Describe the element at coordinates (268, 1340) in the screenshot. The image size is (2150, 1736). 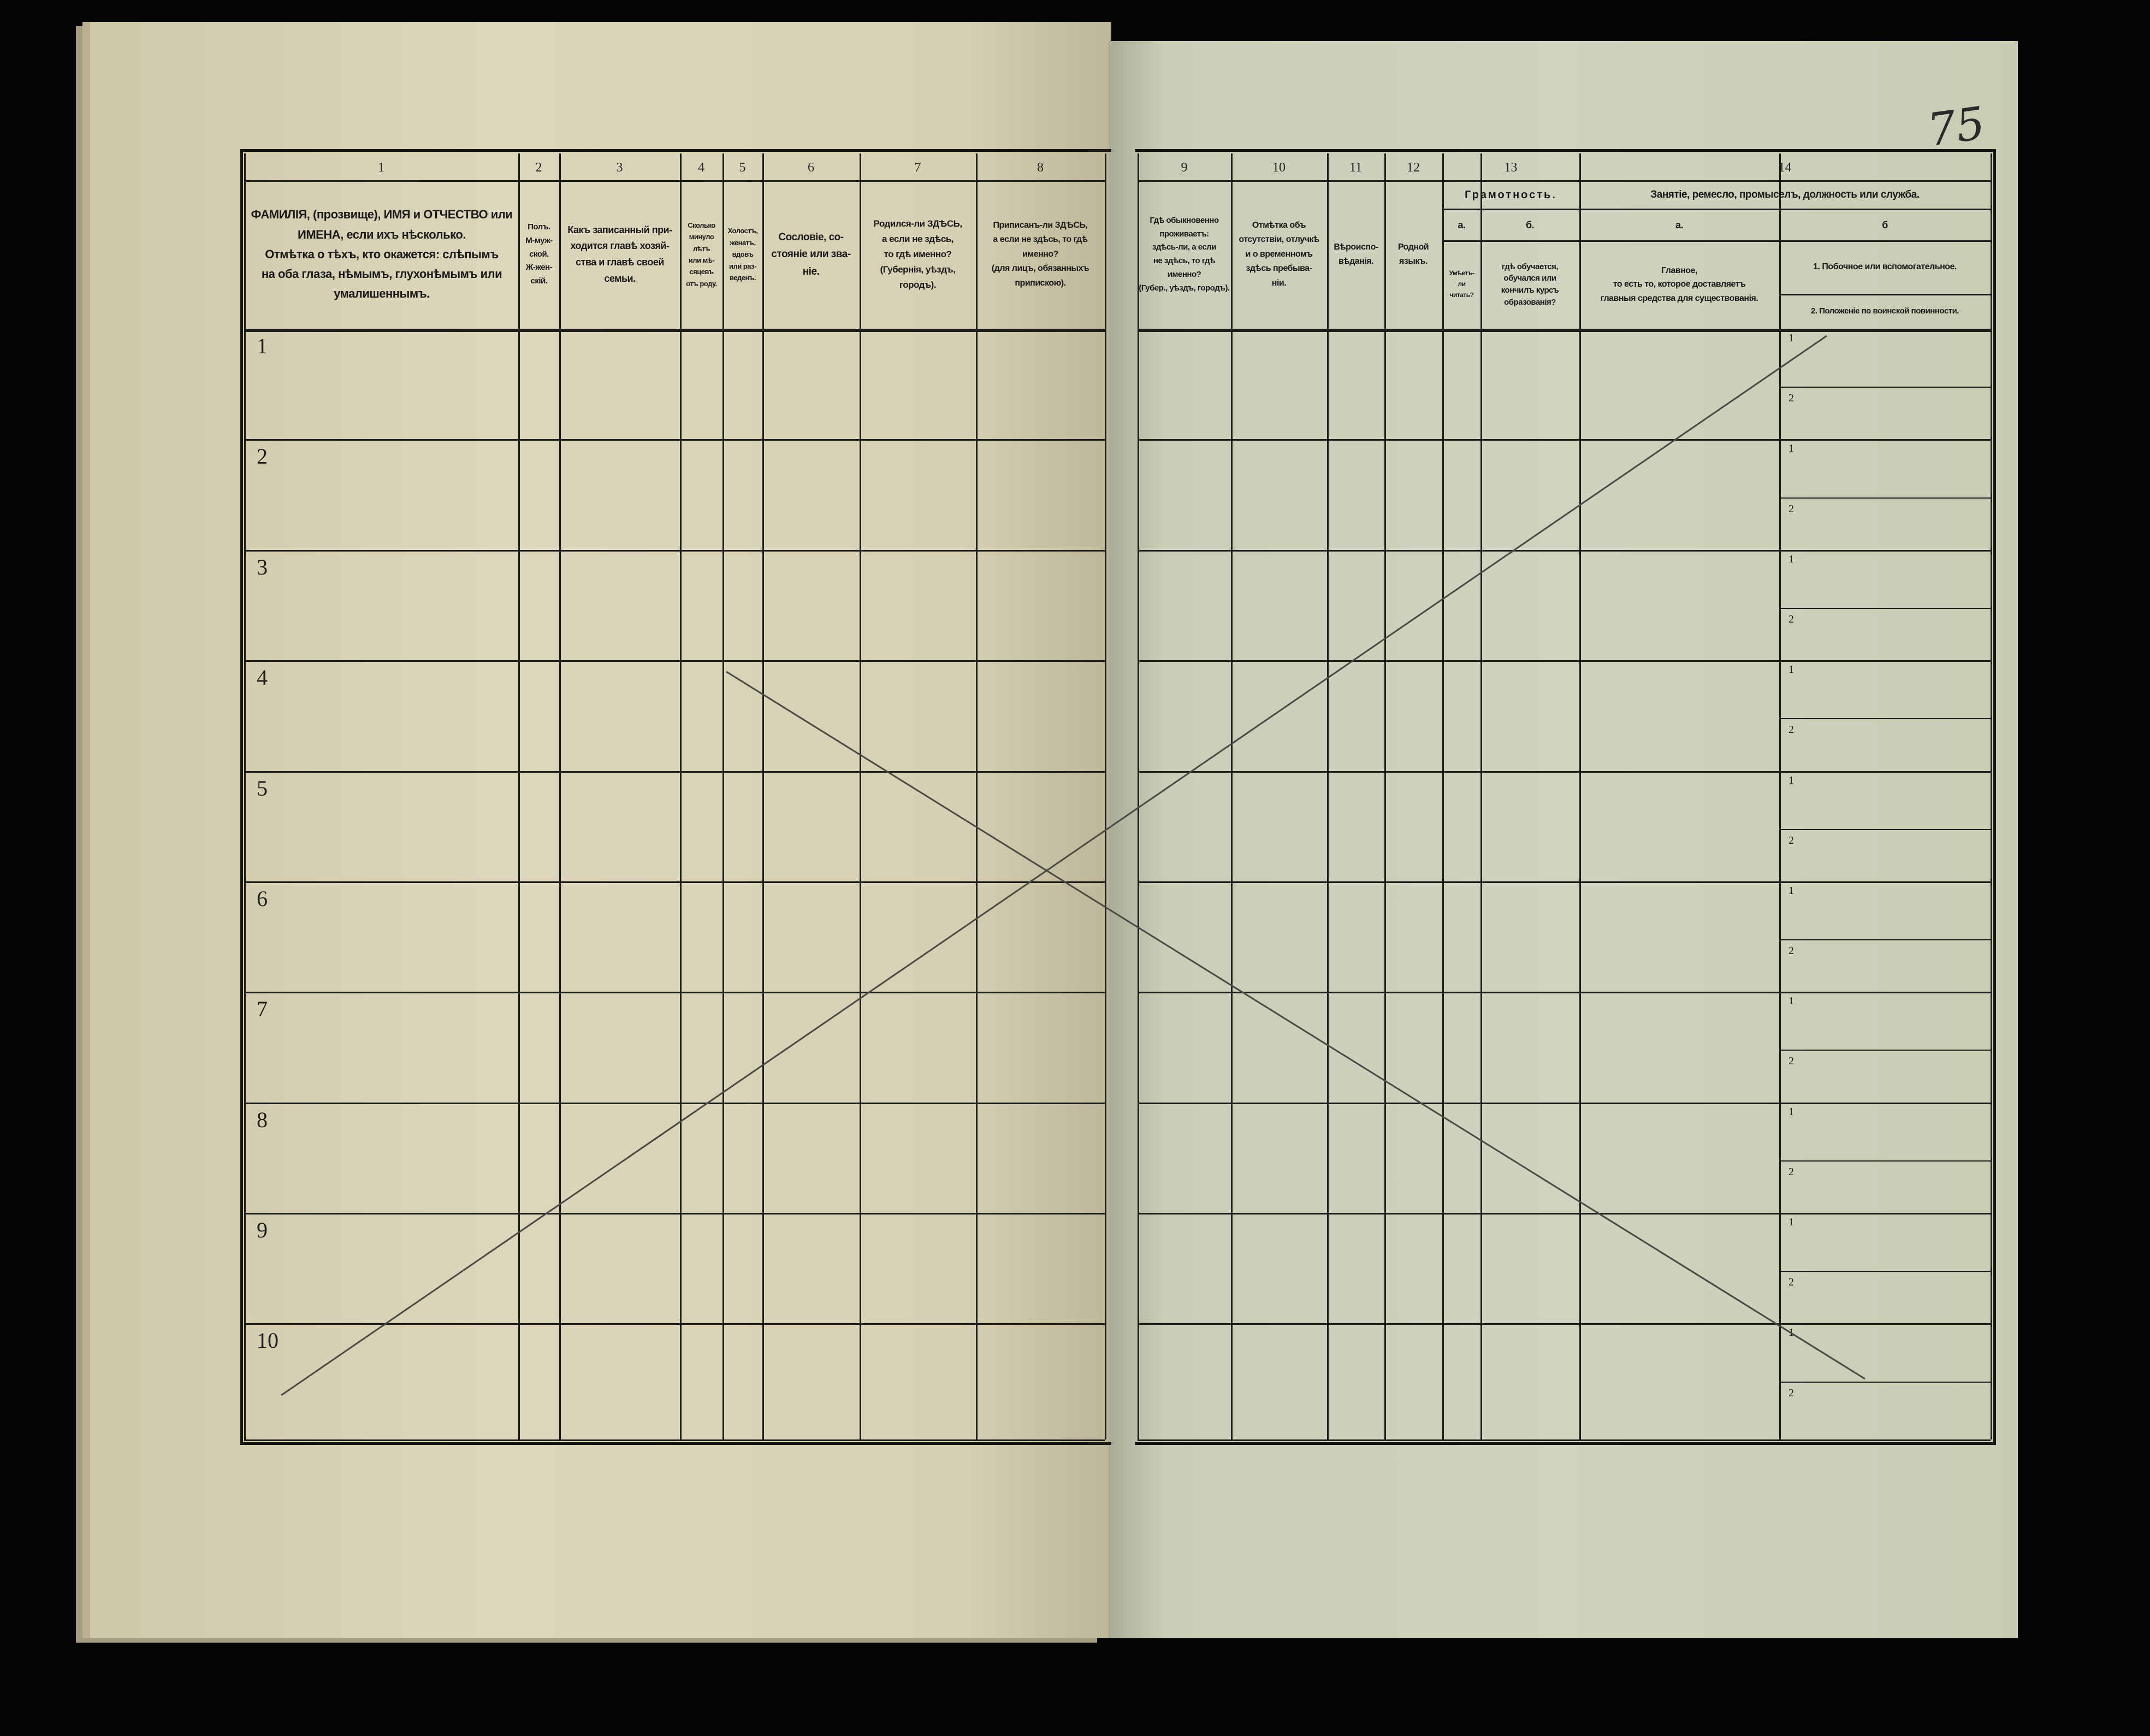
I see `row-number: 10` at that location.